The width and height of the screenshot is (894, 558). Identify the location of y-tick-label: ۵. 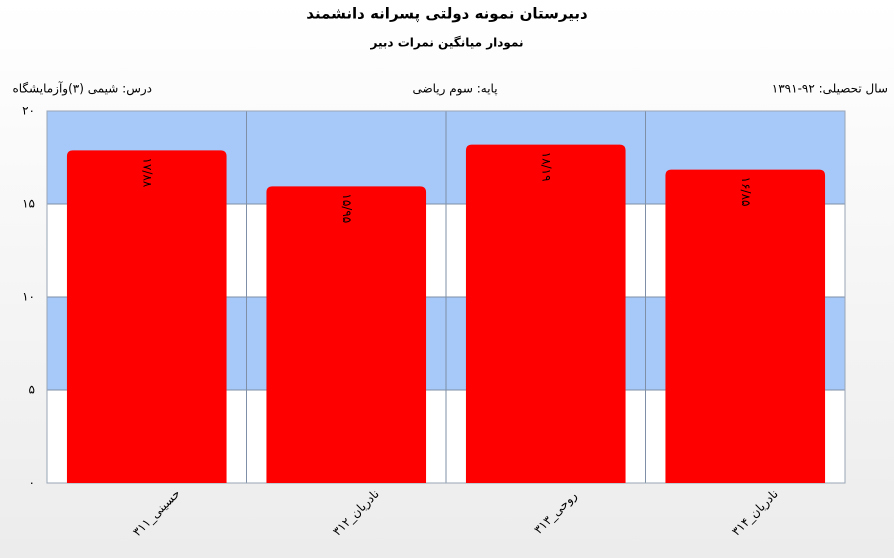
(32, 390).